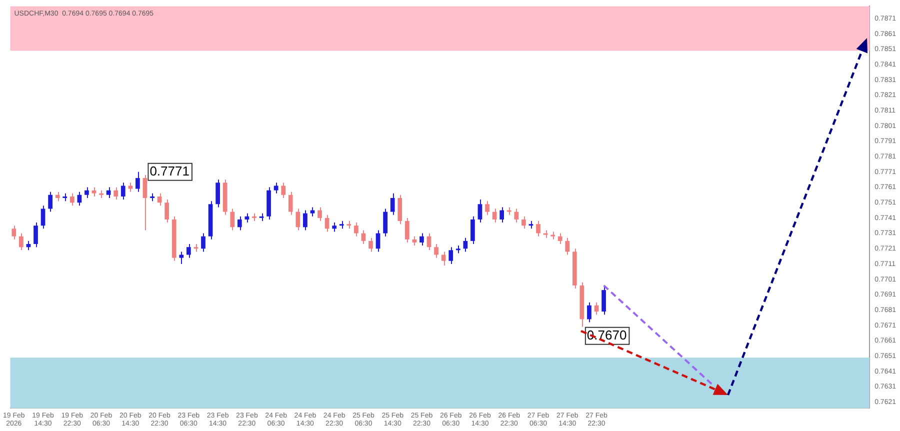 This screenshot has width=900, height=431. Describe the element at coordinates (606, 334) in the screenshot. I see `annotation: 0.7670` at that location.